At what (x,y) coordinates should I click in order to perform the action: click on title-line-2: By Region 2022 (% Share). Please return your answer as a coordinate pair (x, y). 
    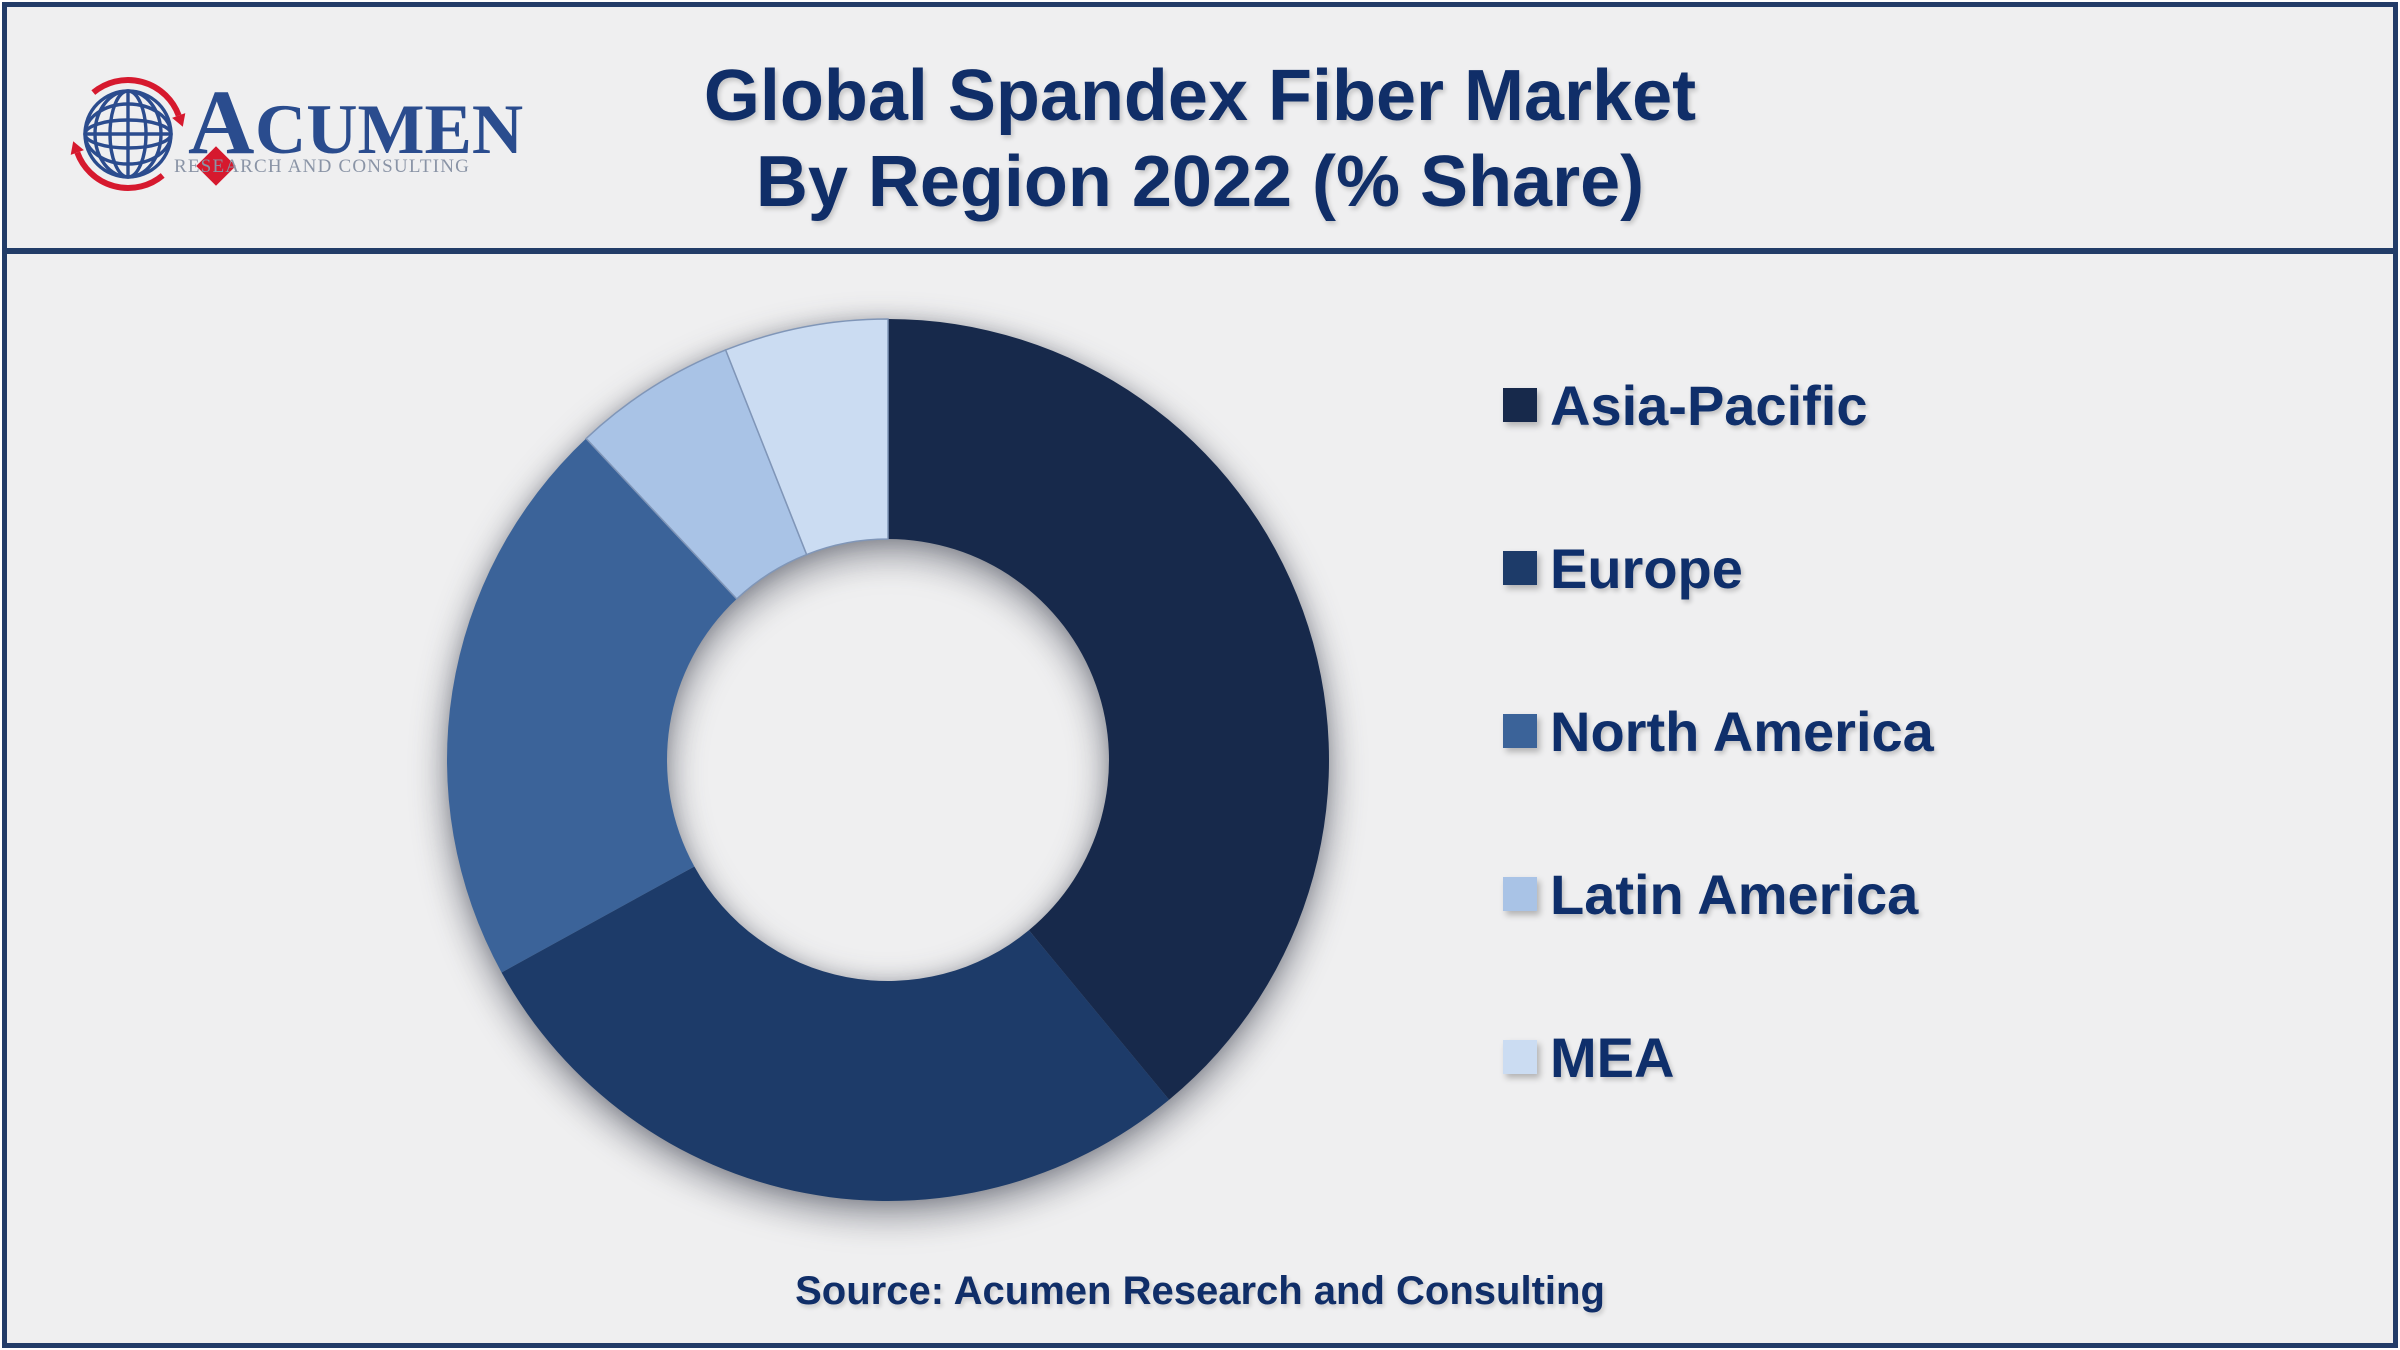
    Looking at the image, I should click on (1200, 182).